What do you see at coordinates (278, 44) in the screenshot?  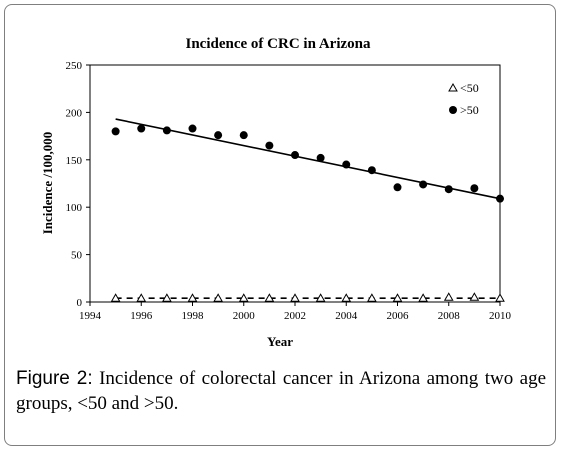 I see `chart-title: Incidence of CRC in Arizona` at bounding box center [278, 44].